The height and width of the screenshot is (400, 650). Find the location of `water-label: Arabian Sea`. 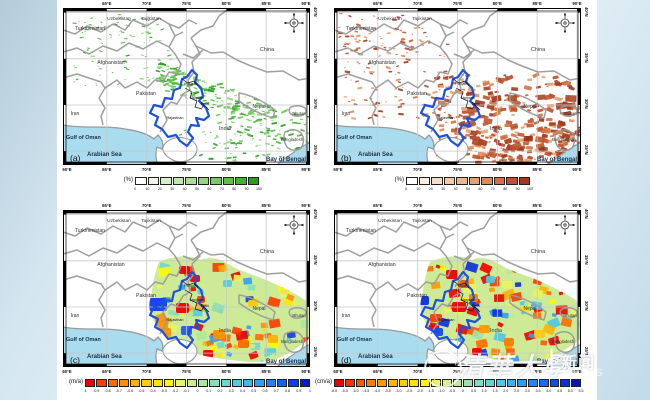

water-label: Arabian Sea is located at coordinates (375, 155).